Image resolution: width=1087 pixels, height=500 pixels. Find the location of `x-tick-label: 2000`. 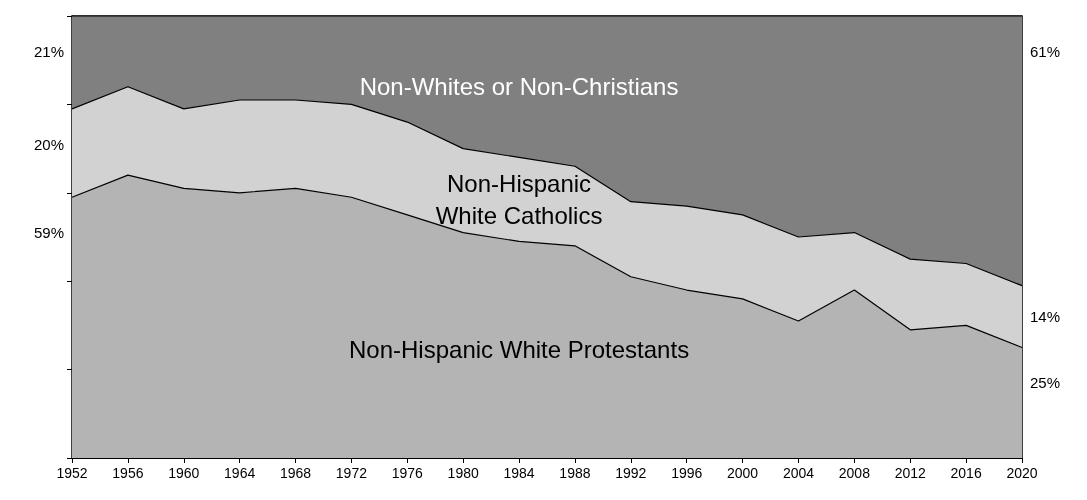

x-tick-label: 2000 is located at coordinates (743, 473).